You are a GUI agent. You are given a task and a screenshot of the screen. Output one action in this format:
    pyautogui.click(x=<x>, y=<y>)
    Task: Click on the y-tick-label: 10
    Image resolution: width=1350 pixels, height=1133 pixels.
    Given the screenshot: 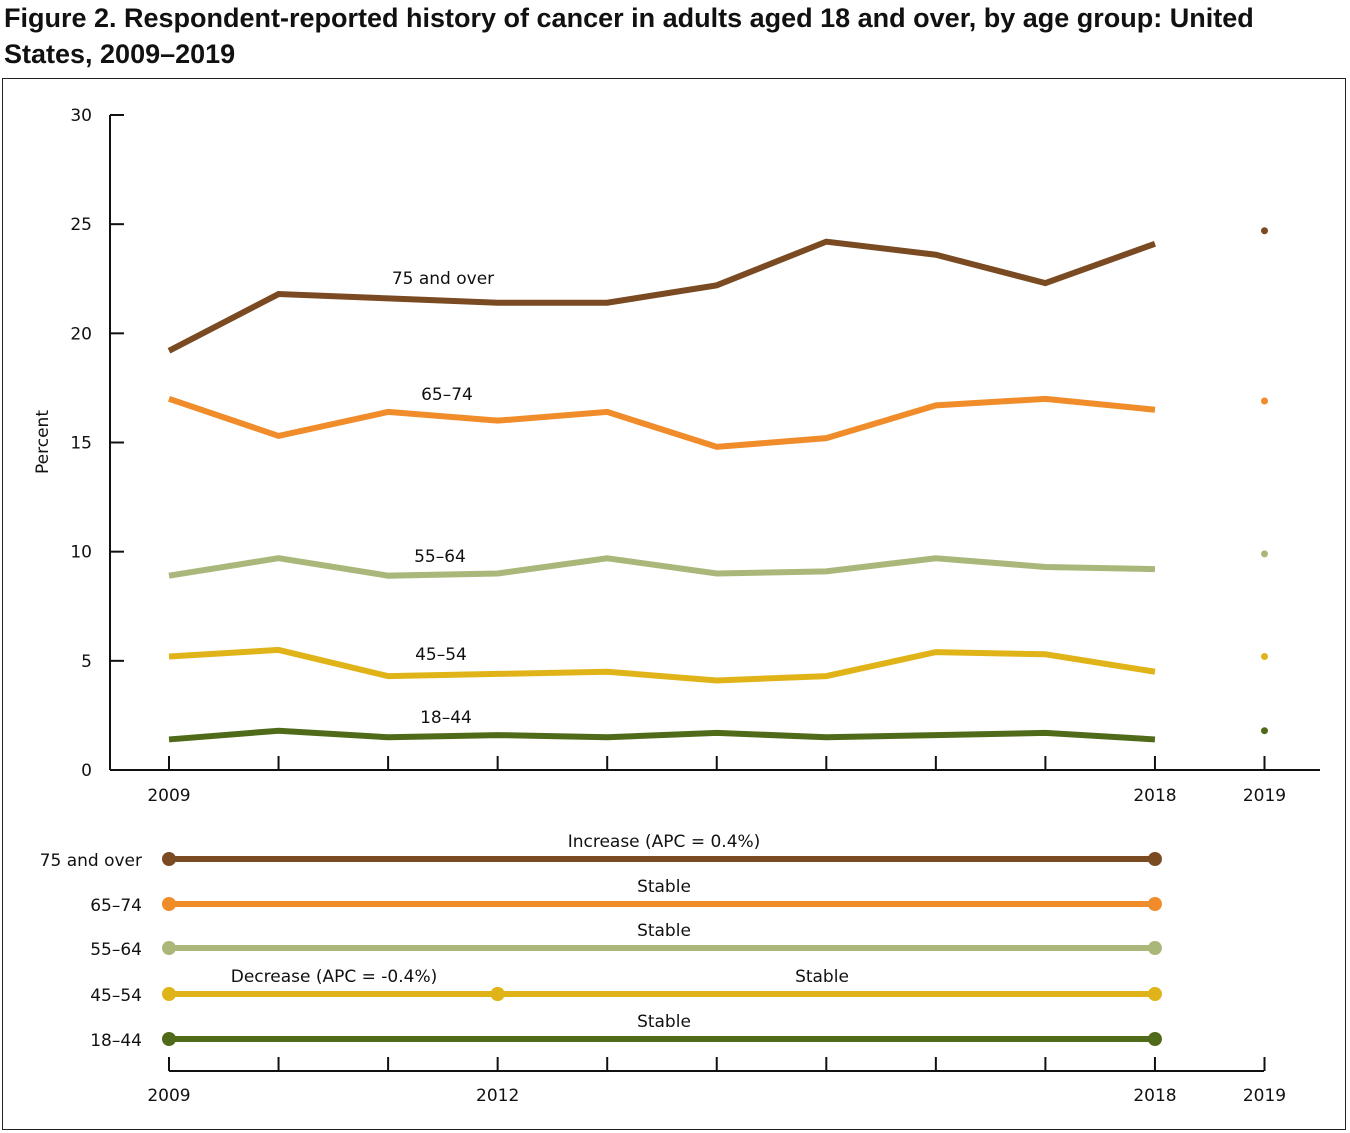 What is the action you would take?
    pyautogui.click(x=81, y=553)
    